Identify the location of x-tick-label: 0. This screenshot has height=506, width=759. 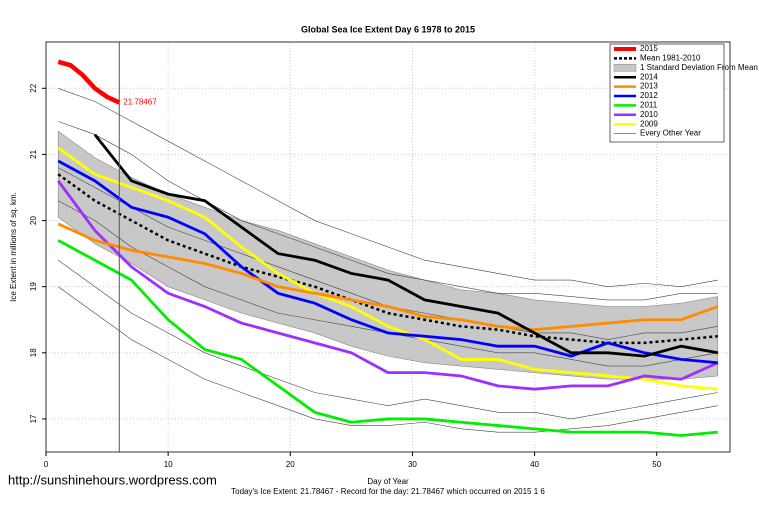
(46, 464).